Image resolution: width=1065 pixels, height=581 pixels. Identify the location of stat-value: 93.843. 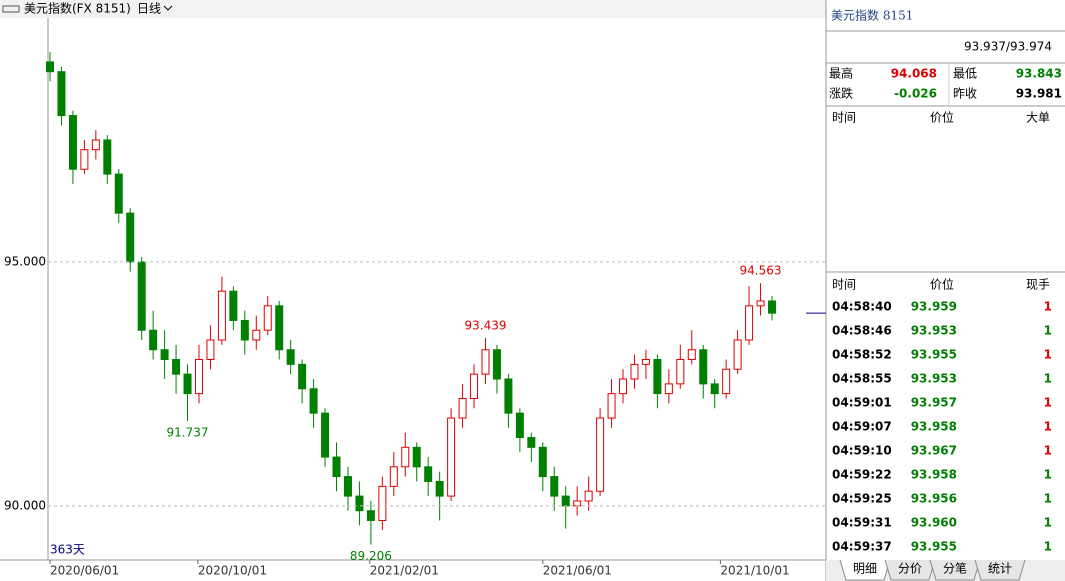
(1039, 74).